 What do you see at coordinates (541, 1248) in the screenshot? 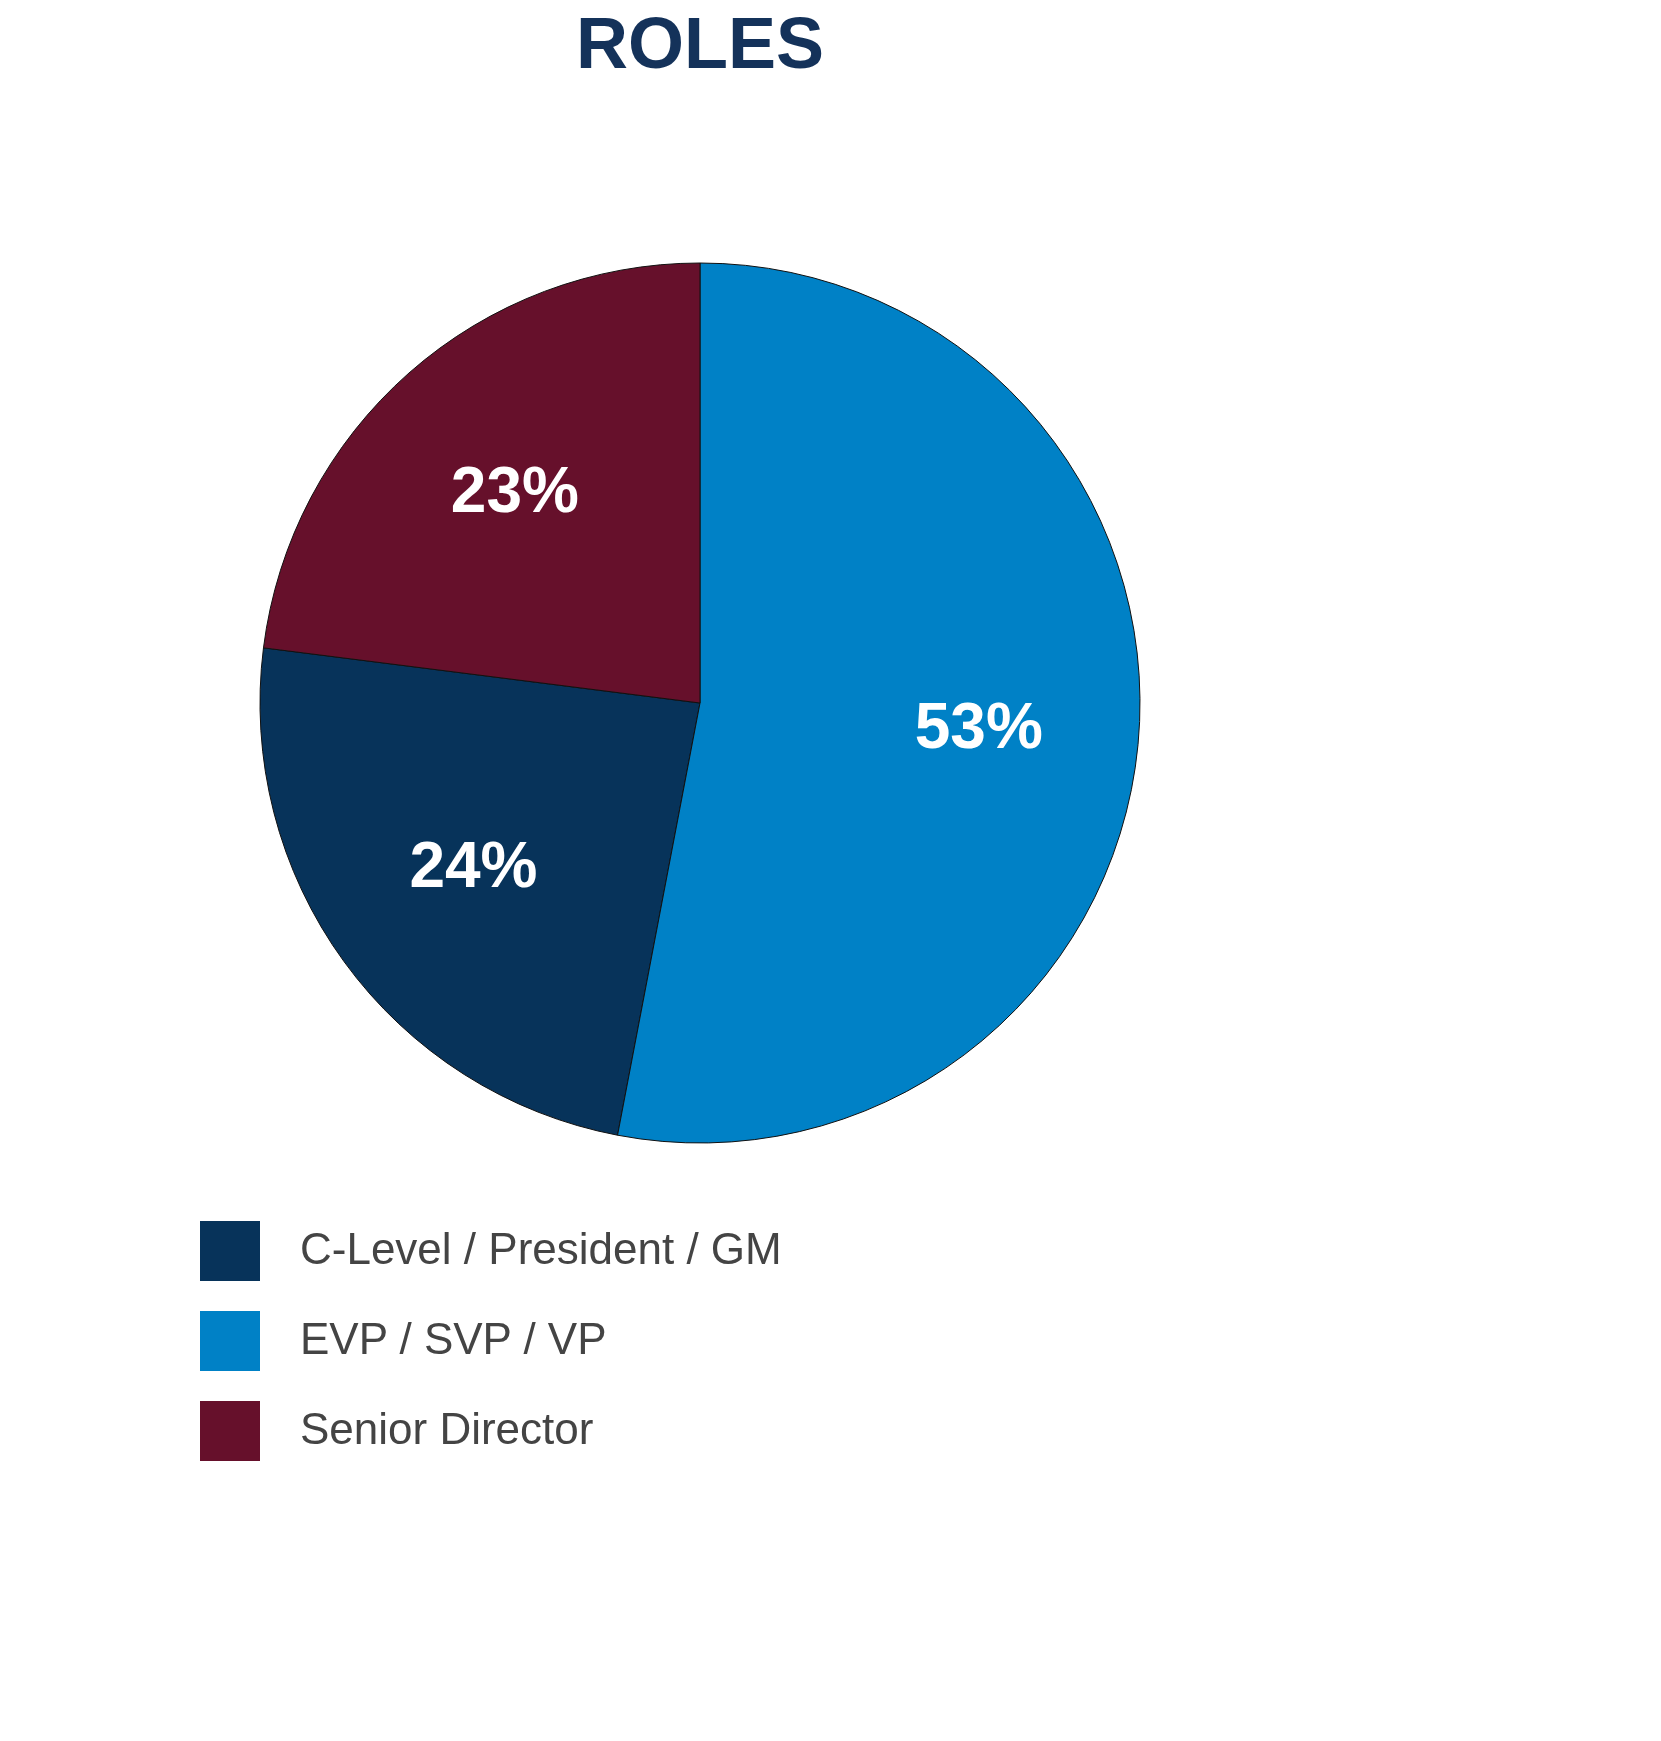
I see `legend-label: C-Level / President / GM` at bounding box center [541, 1248].